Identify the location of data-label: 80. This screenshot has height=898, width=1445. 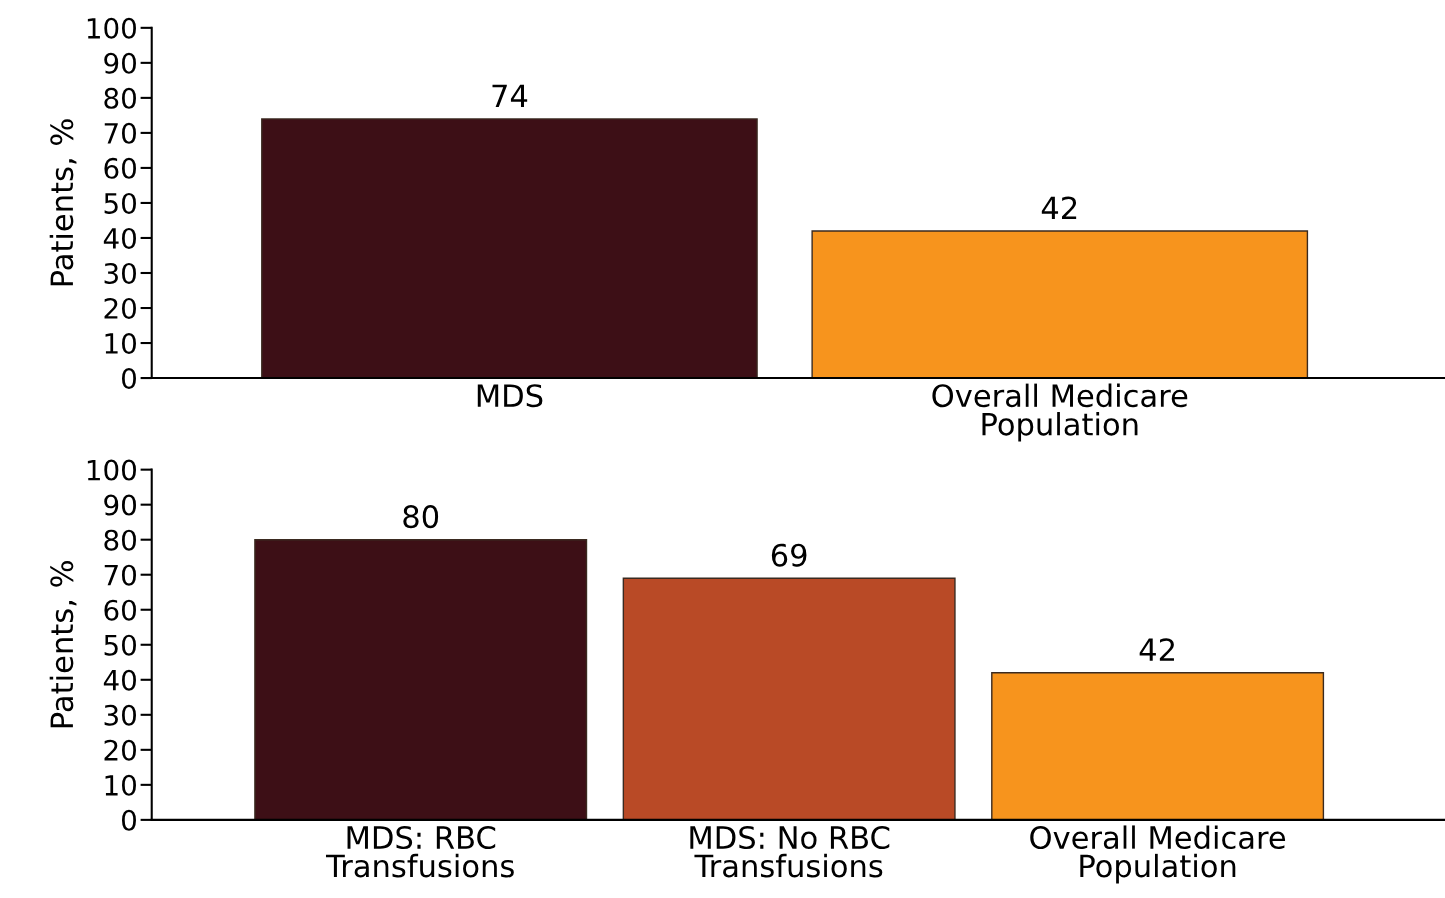
(421, 517).